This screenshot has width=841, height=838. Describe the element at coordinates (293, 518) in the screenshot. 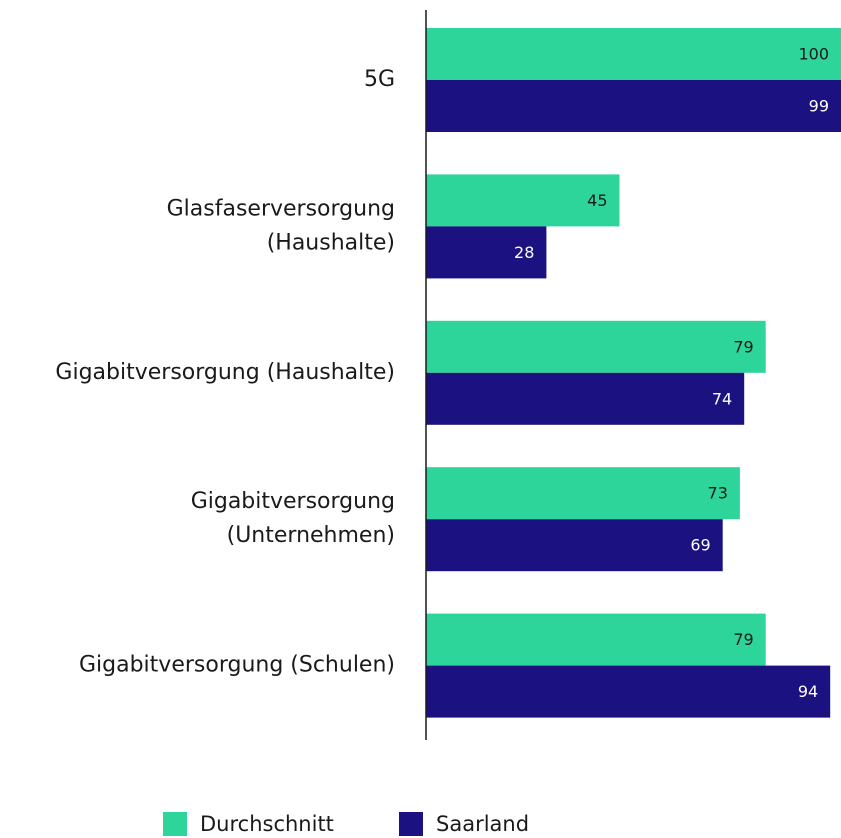

I see `category-label: Gigabitversorgung (Unternehmen)` at that location.